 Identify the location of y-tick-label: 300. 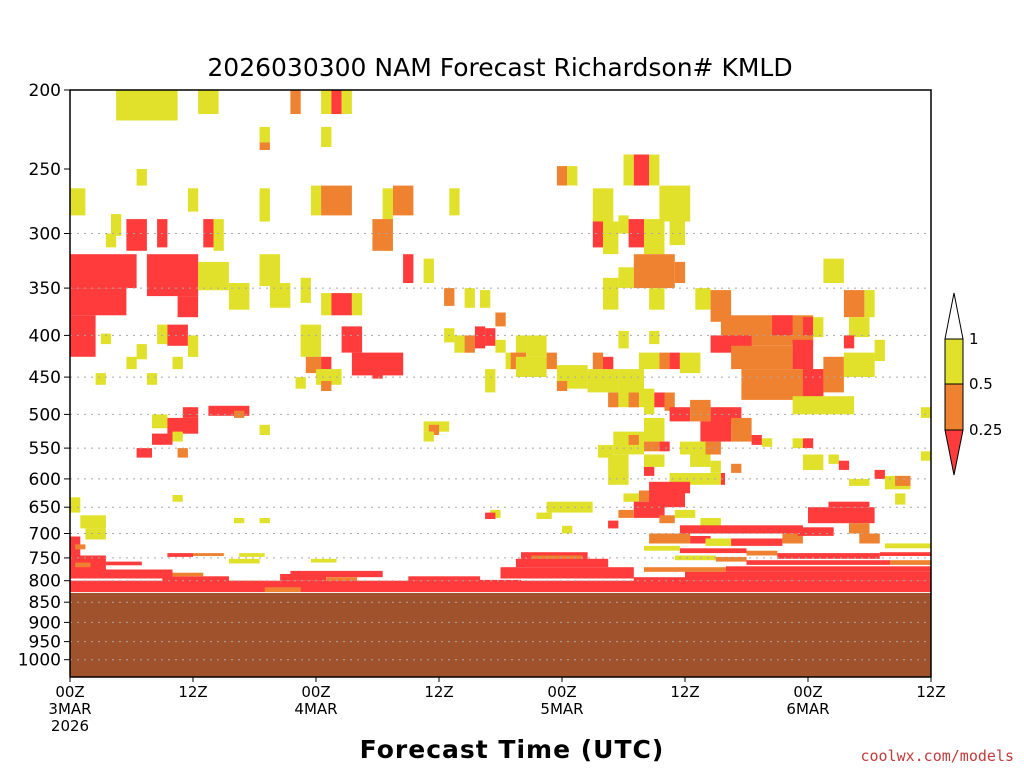
(45, 235).